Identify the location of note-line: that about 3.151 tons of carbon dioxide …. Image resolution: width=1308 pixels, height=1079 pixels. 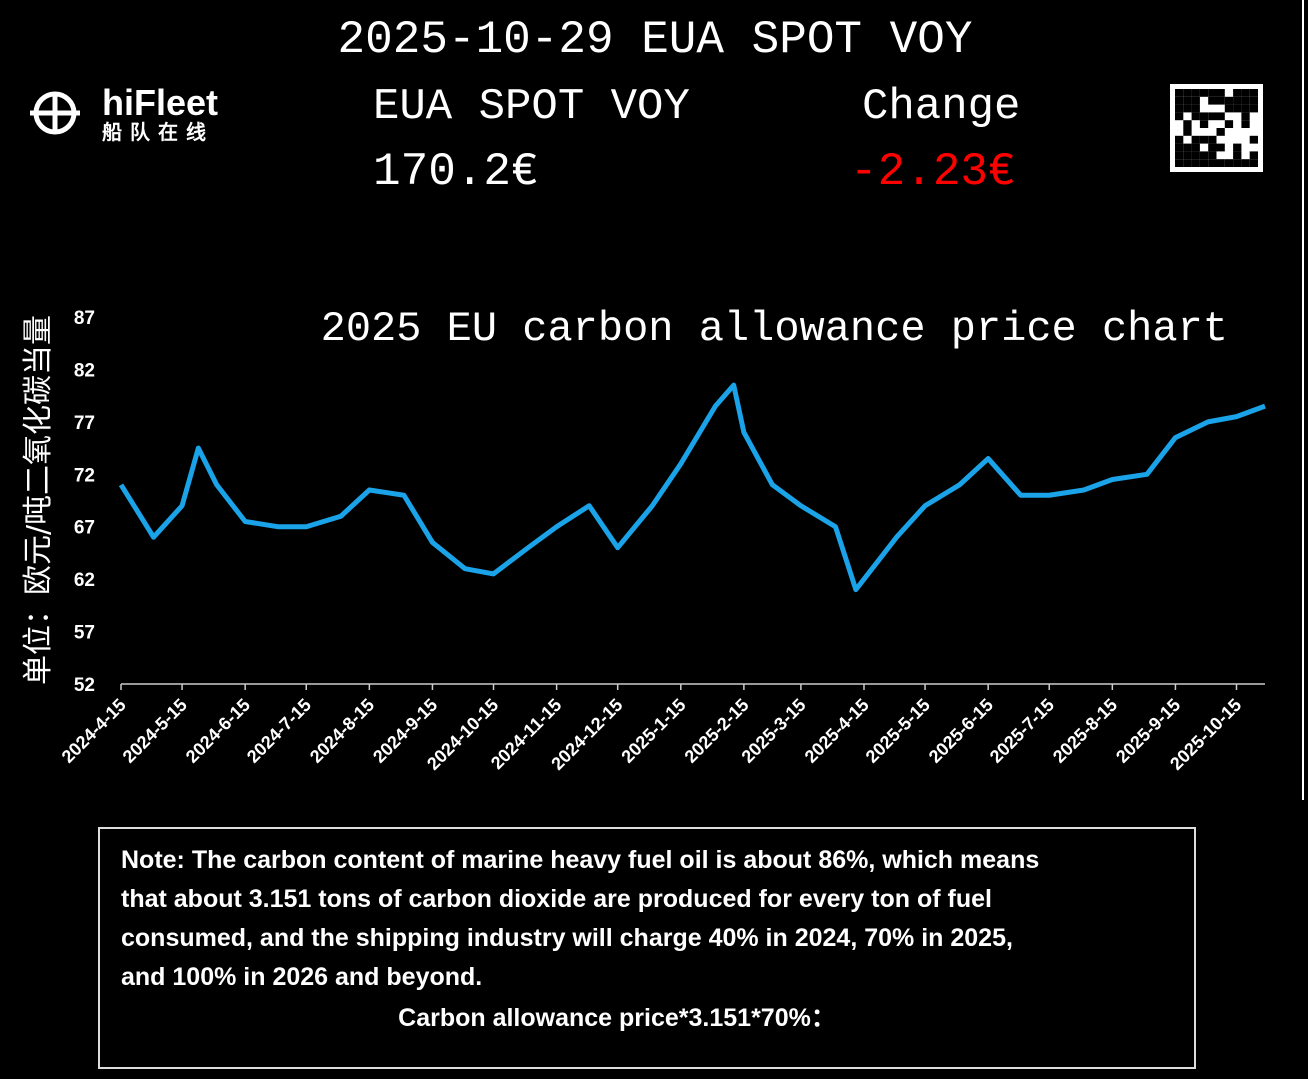
(556, 899).